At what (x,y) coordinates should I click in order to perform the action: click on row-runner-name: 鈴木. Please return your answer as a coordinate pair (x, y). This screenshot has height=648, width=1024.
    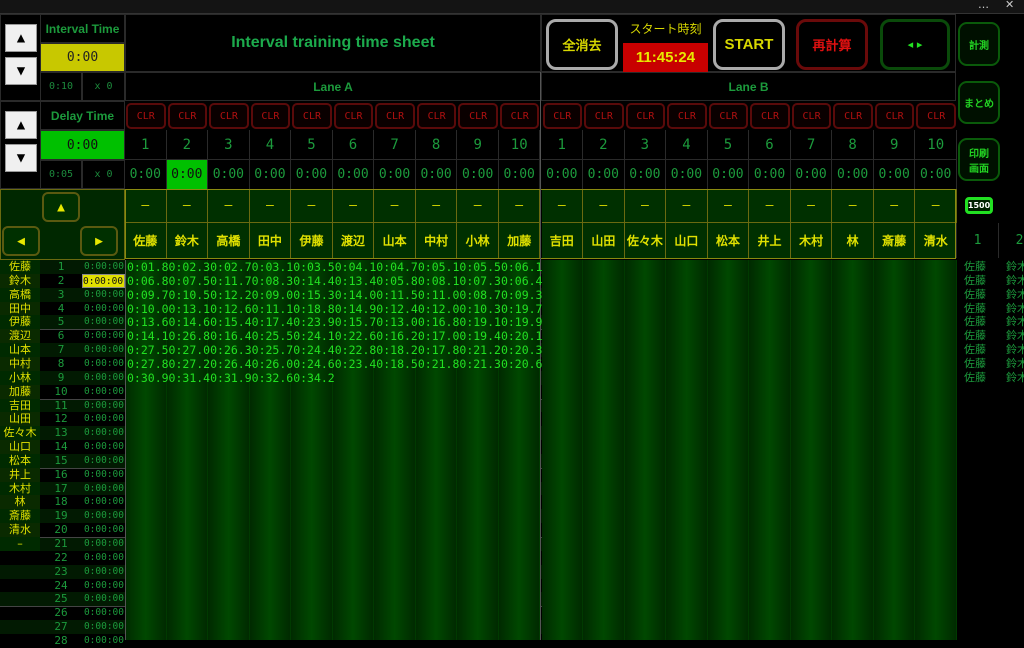
    Looking at the image, I should click on (20, 280).